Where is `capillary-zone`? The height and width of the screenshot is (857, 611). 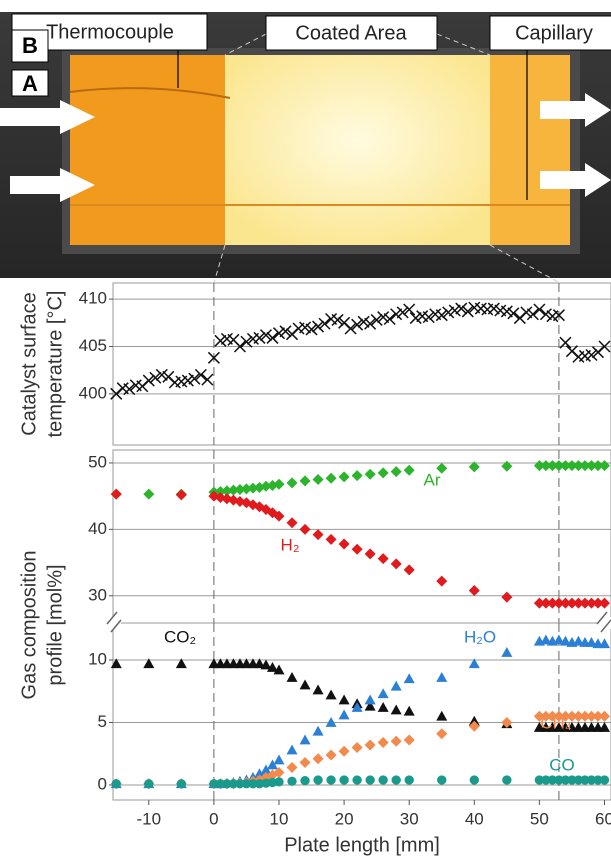
capillary-zone is located at coordinates (530, 150).